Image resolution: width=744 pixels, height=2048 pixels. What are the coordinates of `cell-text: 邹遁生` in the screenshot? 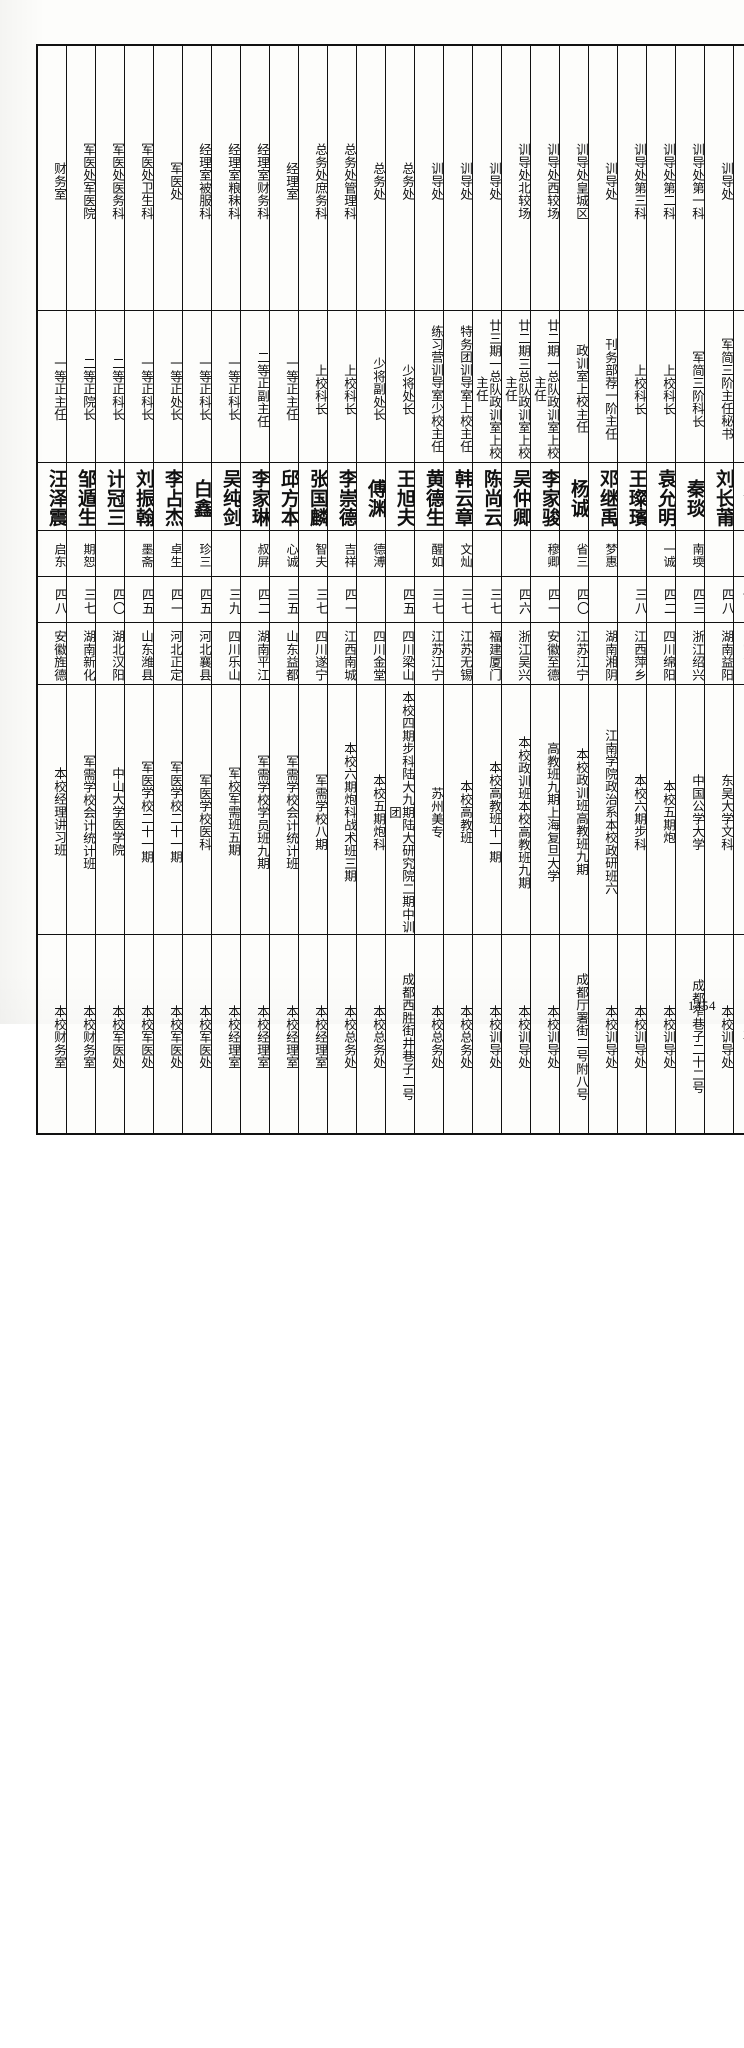 It's located at (81, 496).